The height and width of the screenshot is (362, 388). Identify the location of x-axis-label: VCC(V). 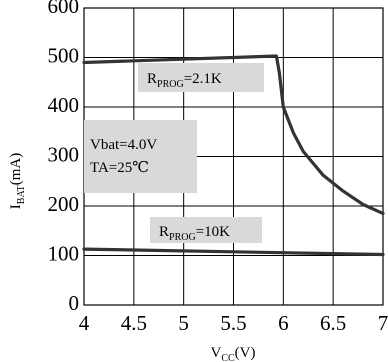
(232, 353).